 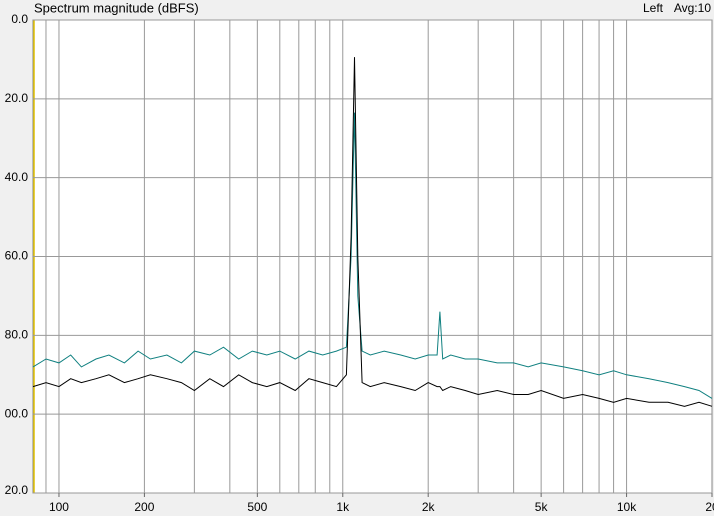 I want to click on y-tick-label: 60.0, so click(x=17, y=256).